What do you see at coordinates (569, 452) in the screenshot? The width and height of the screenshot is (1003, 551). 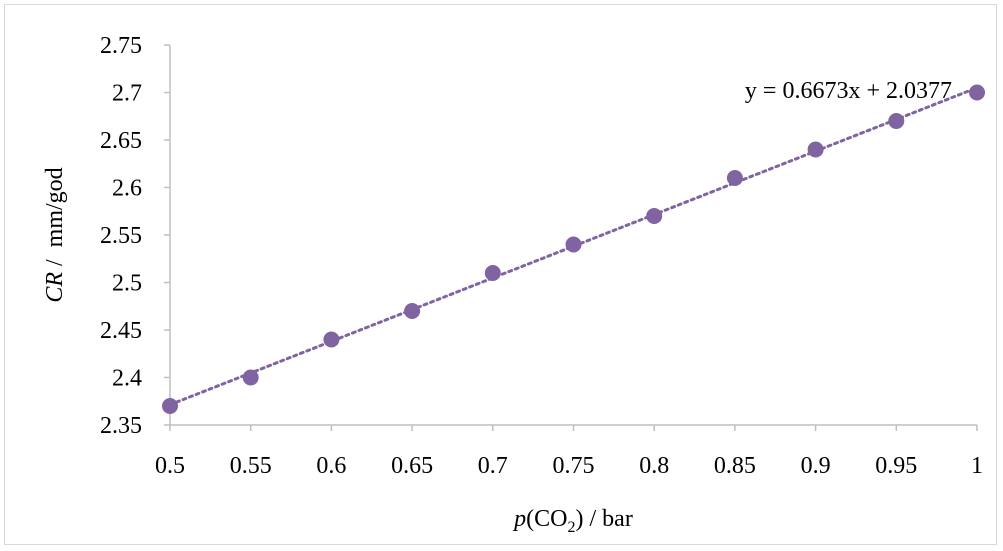 I see `x-axis-ticks: 0.5 0.55 0.6 0.65 0.7 0.75 0.8 0.85 0.9 0.95 1` at bounding box center [569, 452].